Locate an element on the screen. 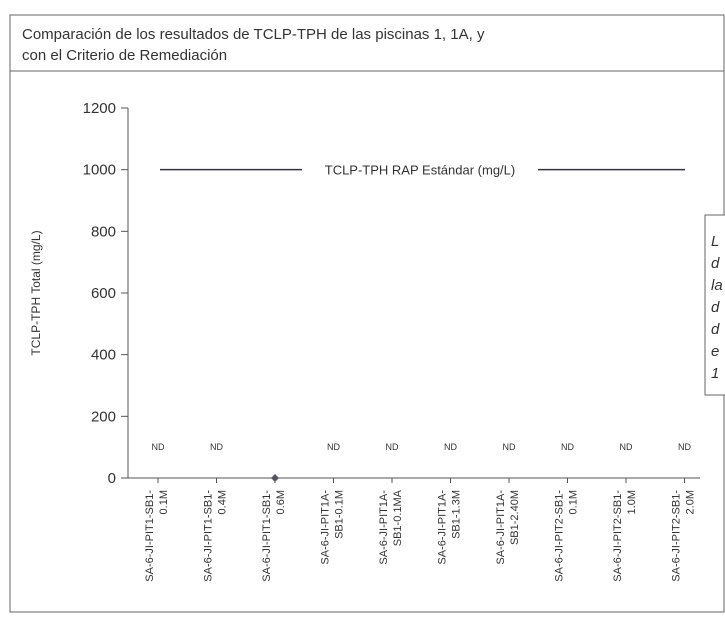 The width and height of the screenshot is (725, 619). y-tick-label: 0 is located at coordinates (112, 478).